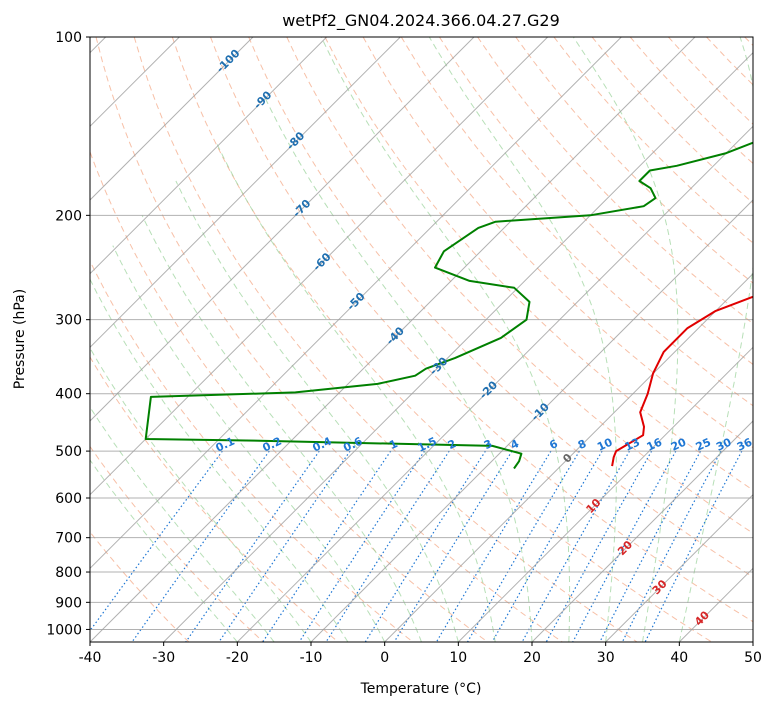  Describe the element at coordinates (679, 658) in the screenshot. I see `x-tick-label: 40` at that location.